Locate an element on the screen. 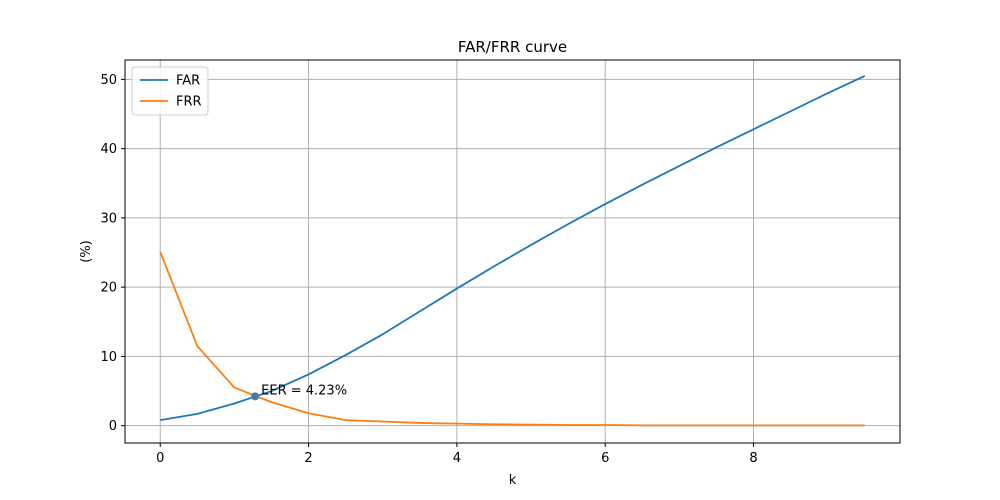 This screenshot has width=1000, height=500. y-tick-label-30: 30 is located at coordinates (108, 218).